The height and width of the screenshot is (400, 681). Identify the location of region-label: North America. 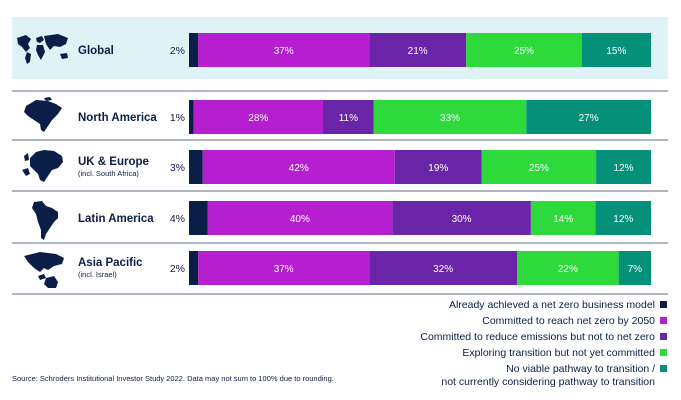
(117, 118).